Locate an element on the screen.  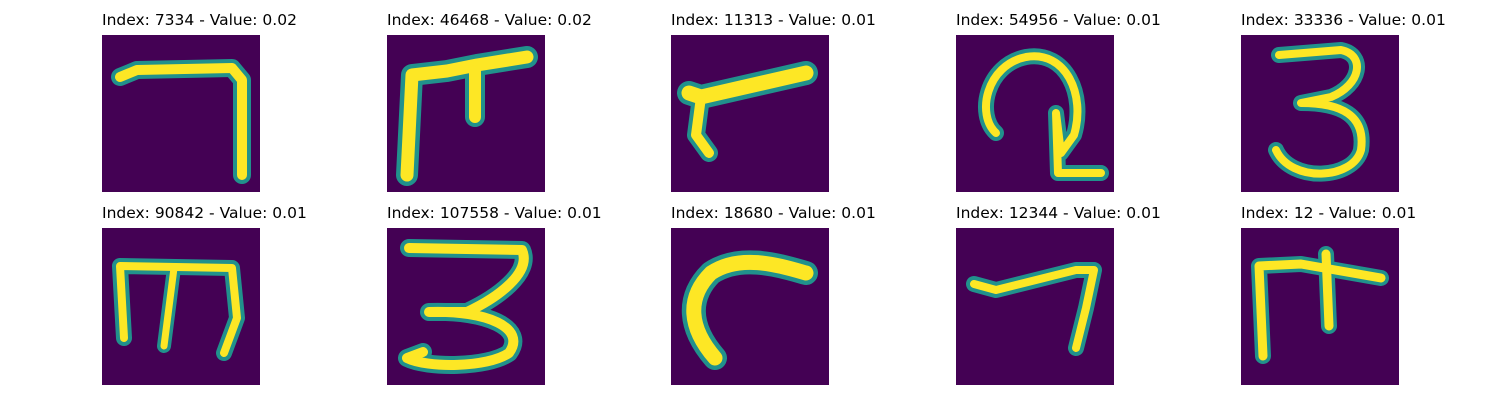
digit-glyph-arc is located at coordinates (749, 310).